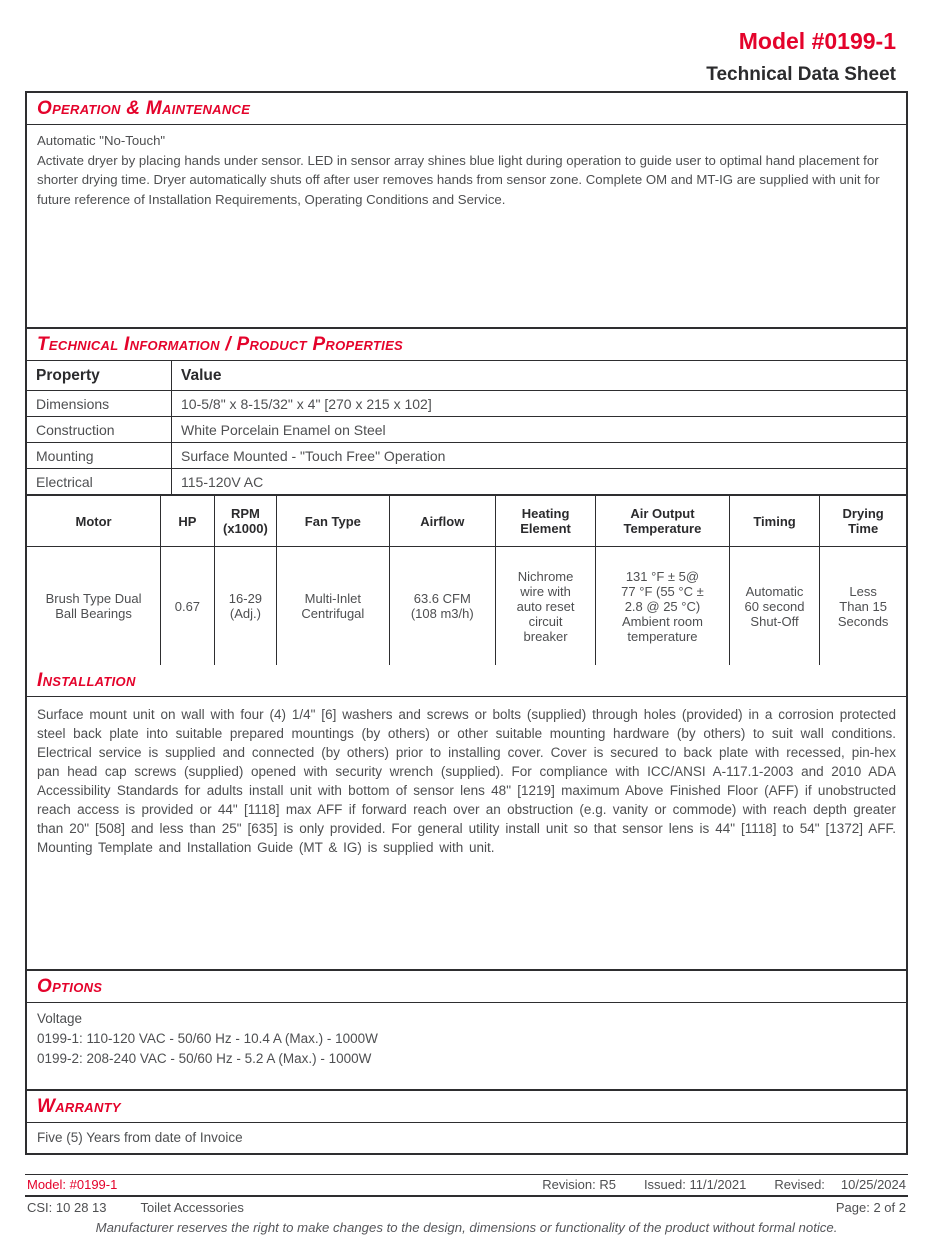  Describe the element at coordinates (862, 605) in the screenshot. I see `drying-time-cell: Less Than 15 Seconds` at that location.